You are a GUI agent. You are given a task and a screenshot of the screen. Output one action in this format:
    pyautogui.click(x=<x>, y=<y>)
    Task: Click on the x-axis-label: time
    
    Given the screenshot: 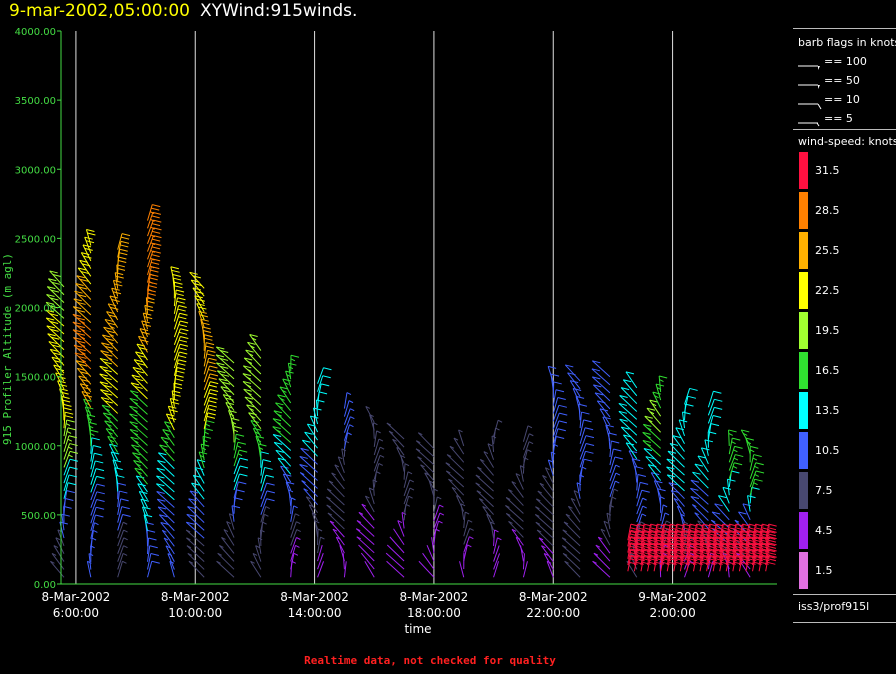 What is the action you would take?
    pyautogui.click(x=417, y=629)
    